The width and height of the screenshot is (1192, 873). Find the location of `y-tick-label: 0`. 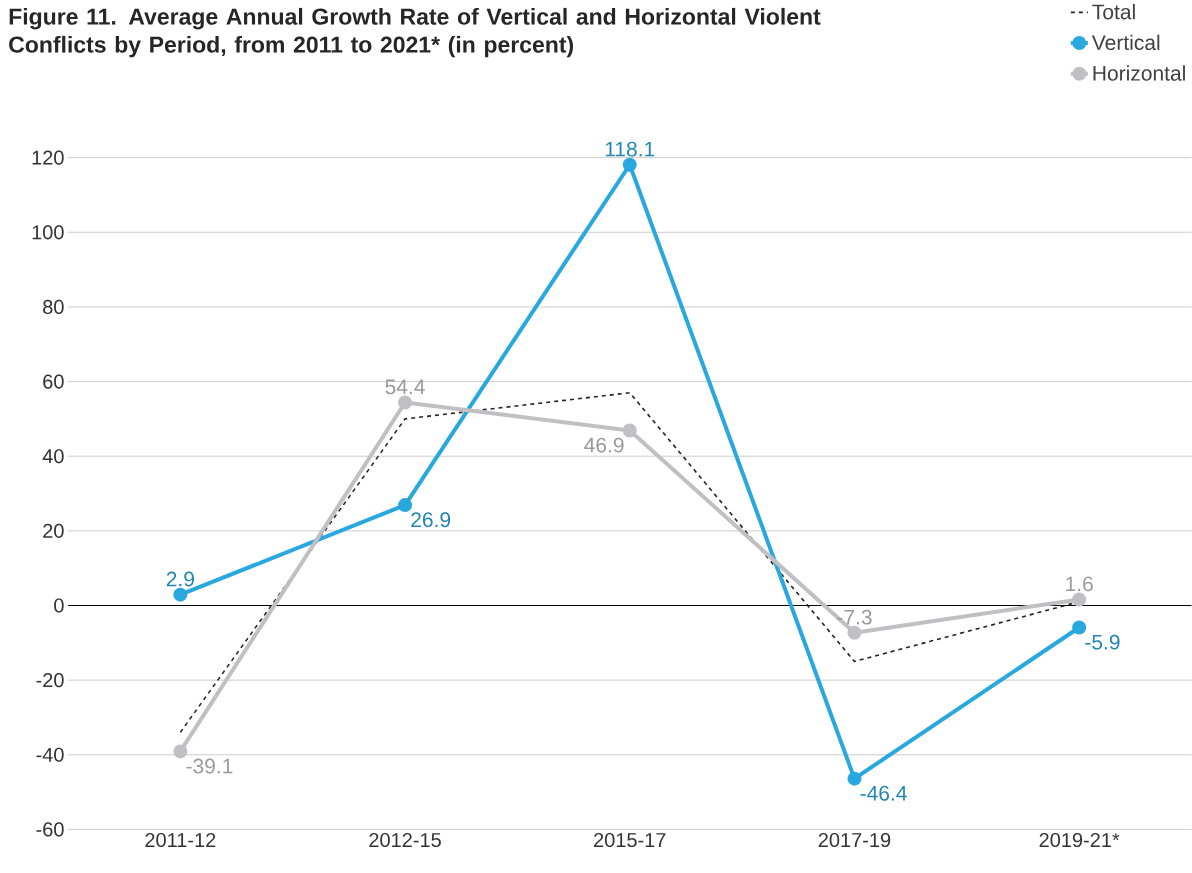

y-tick-label: 0 is located at coordinates (59, 605).